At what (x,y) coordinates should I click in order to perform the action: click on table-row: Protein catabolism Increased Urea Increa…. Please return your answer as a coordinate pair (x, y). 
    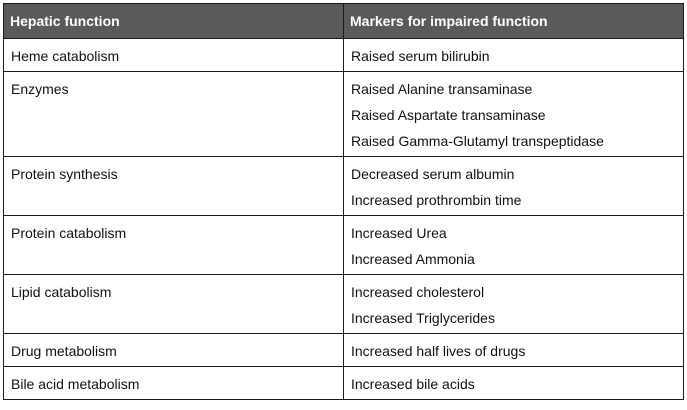
    Looking at the image, I should click on (343, 245).